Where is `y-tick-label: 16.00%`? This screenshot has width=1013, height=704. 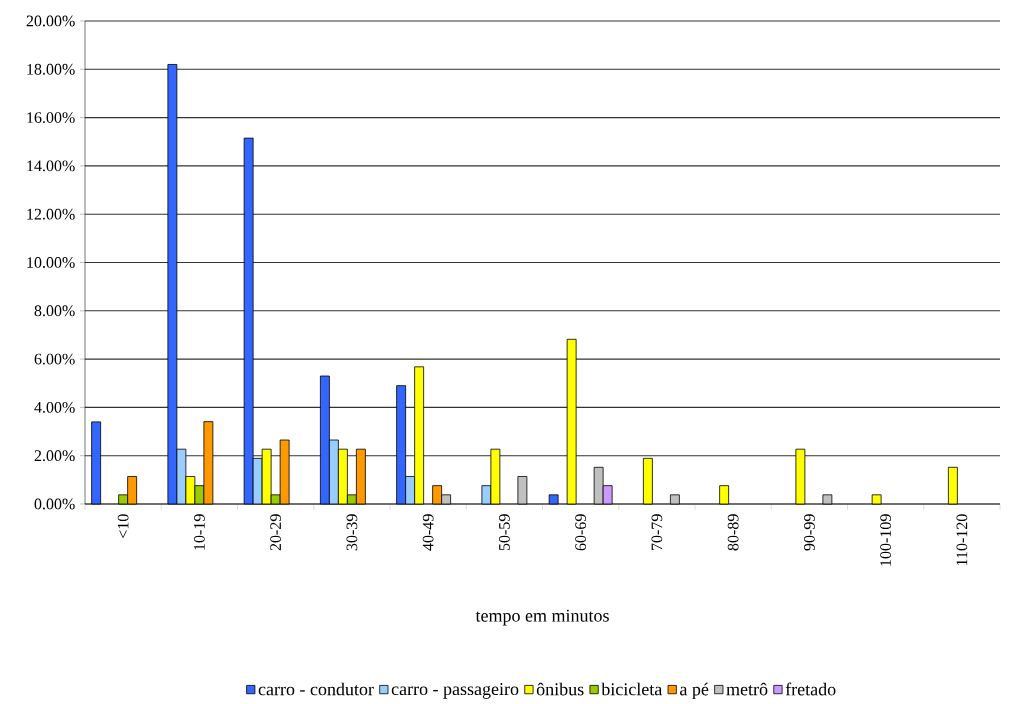
y-tick-label: 16.00% is located at coordinates (51, 118).